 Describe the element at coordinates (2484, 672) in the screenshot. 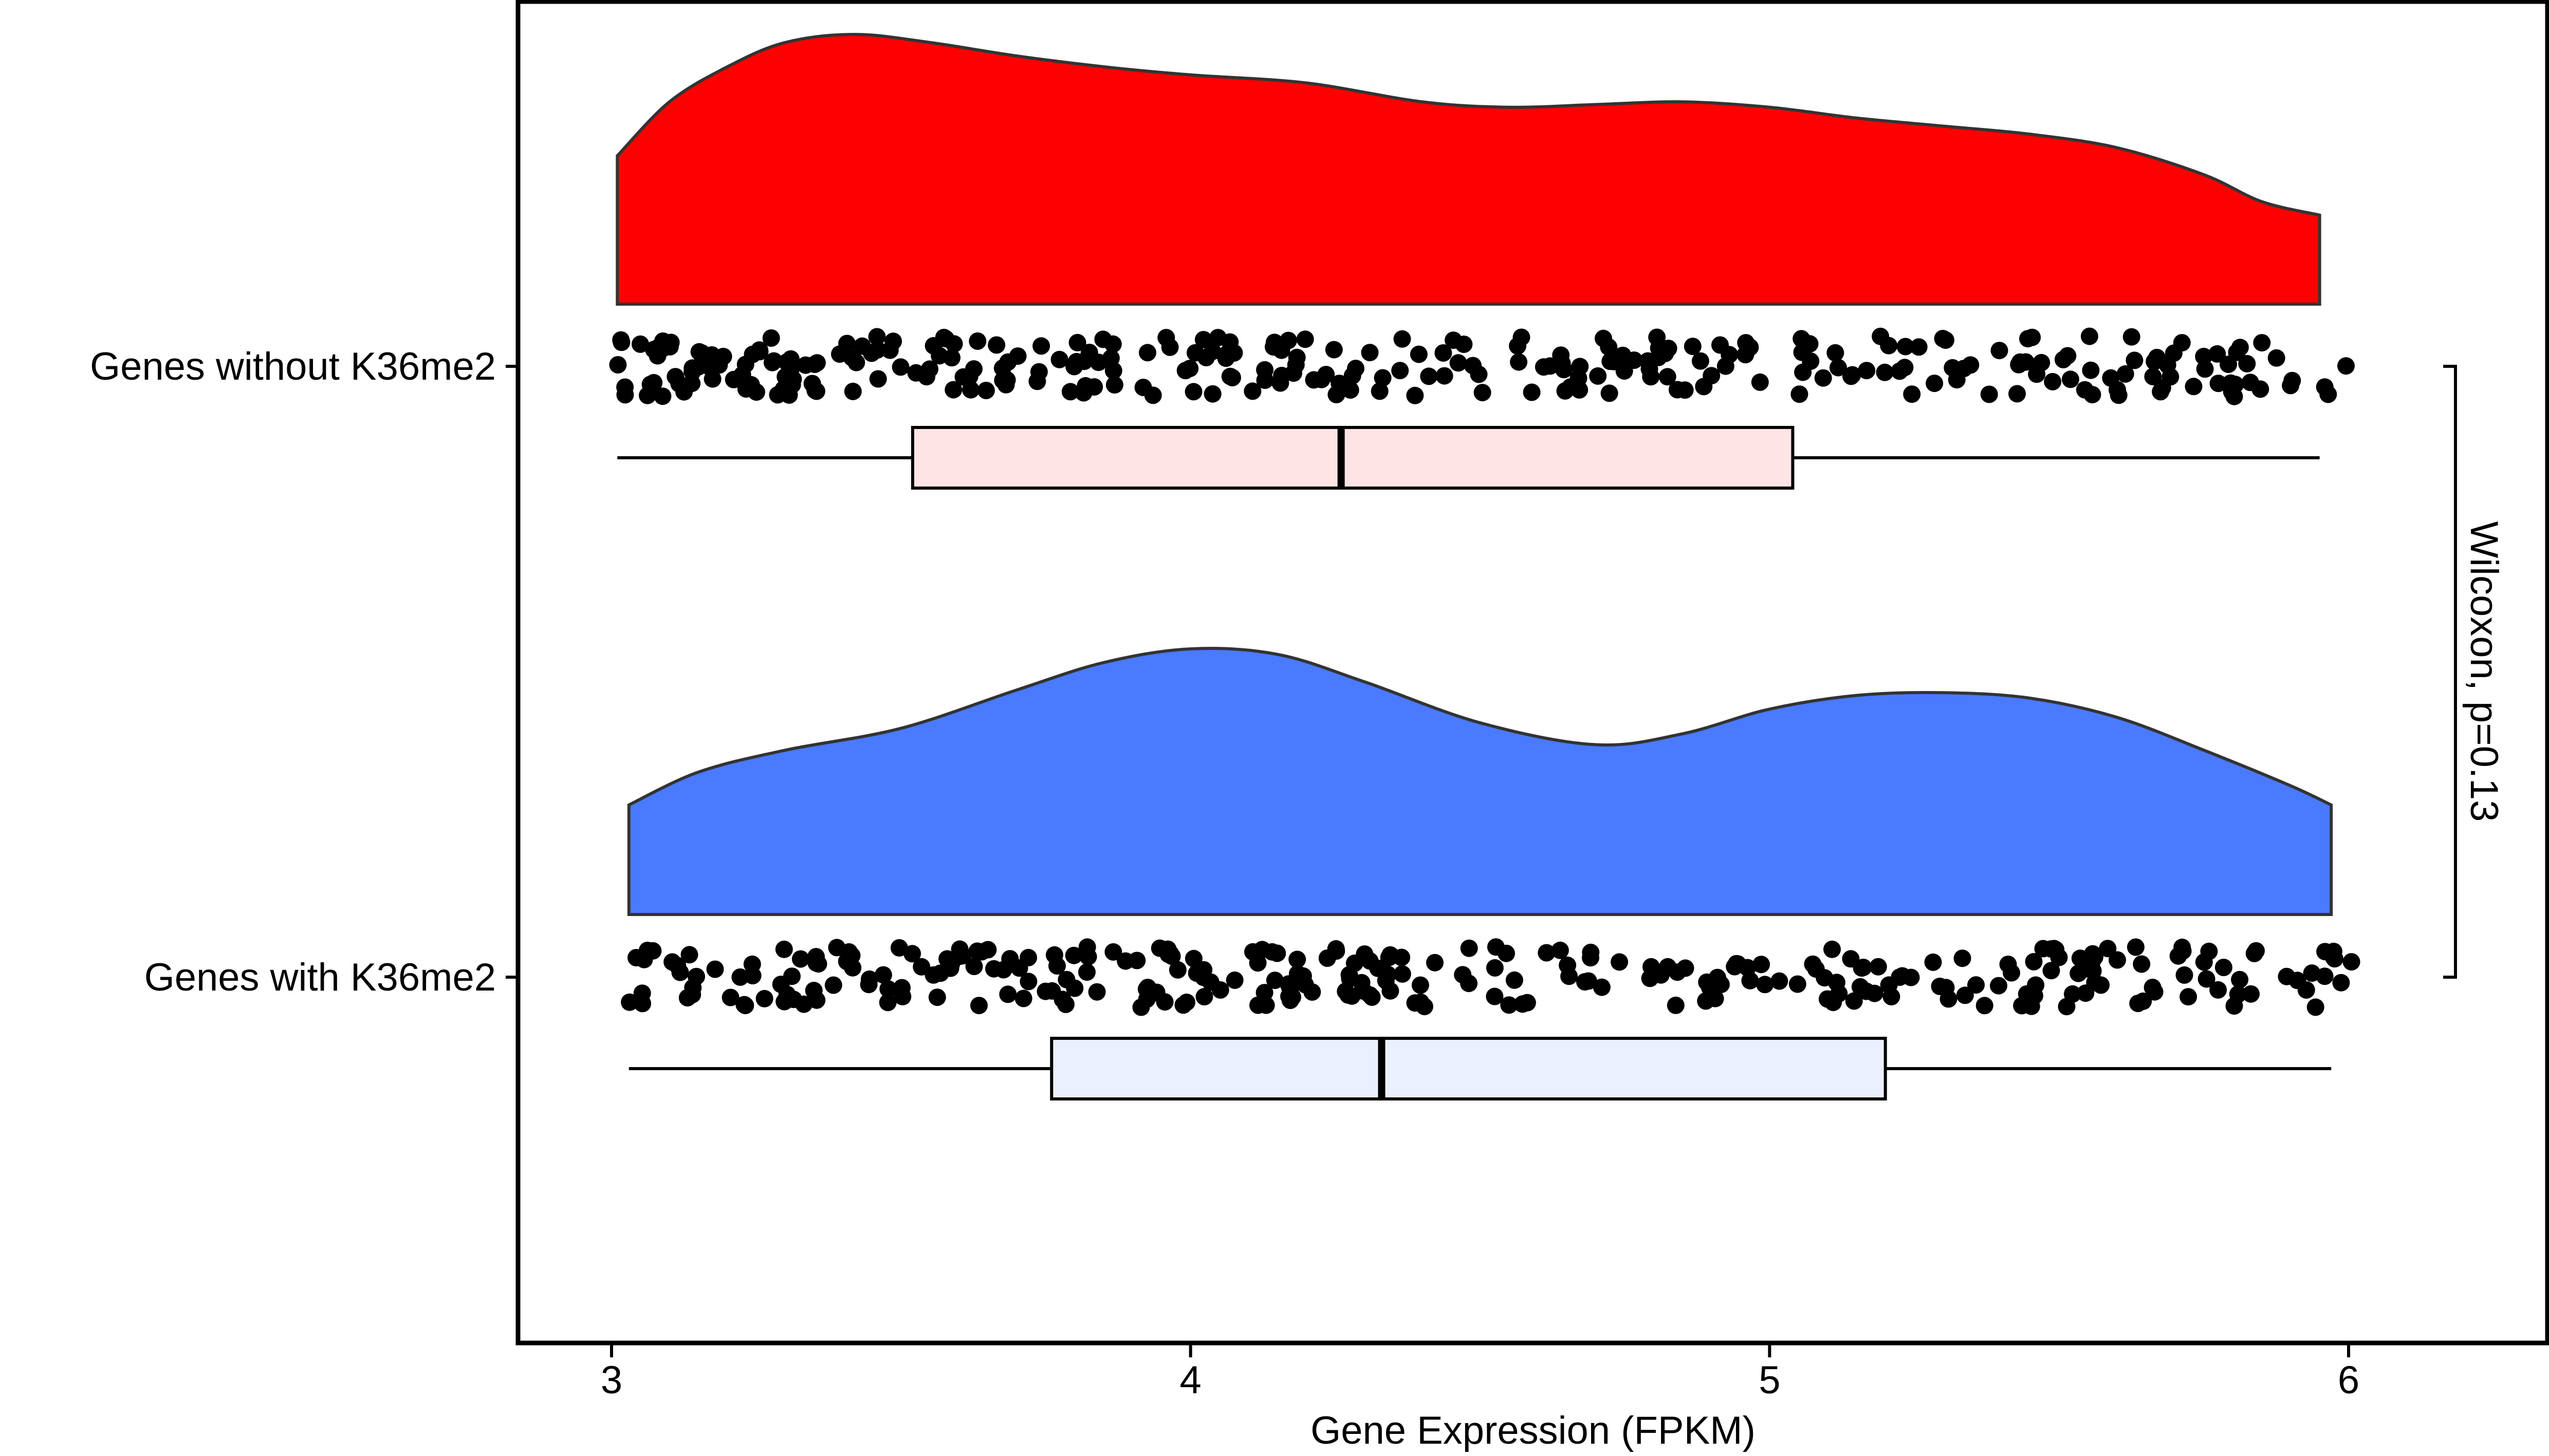

I see `significance-label: Wilcoxon, p=0.13` at that location.